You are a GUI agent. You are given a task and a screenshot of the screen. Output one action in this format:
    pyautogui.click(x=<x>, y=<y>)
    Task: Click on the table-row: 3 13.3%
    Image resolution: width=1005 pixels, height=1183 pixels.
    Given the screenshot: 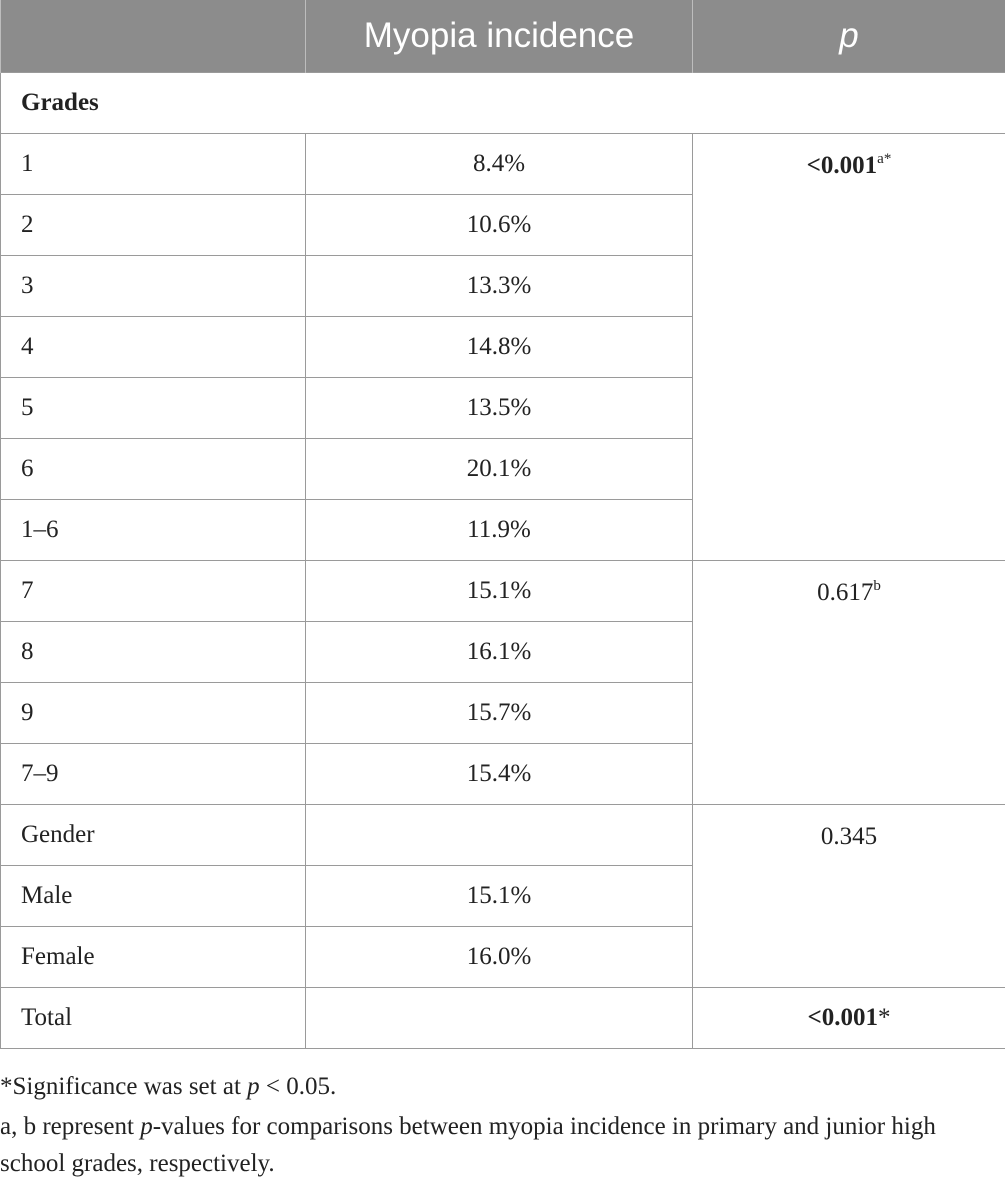 What is the action you would take?
    pyautogui.click(x=502, y=286)
    